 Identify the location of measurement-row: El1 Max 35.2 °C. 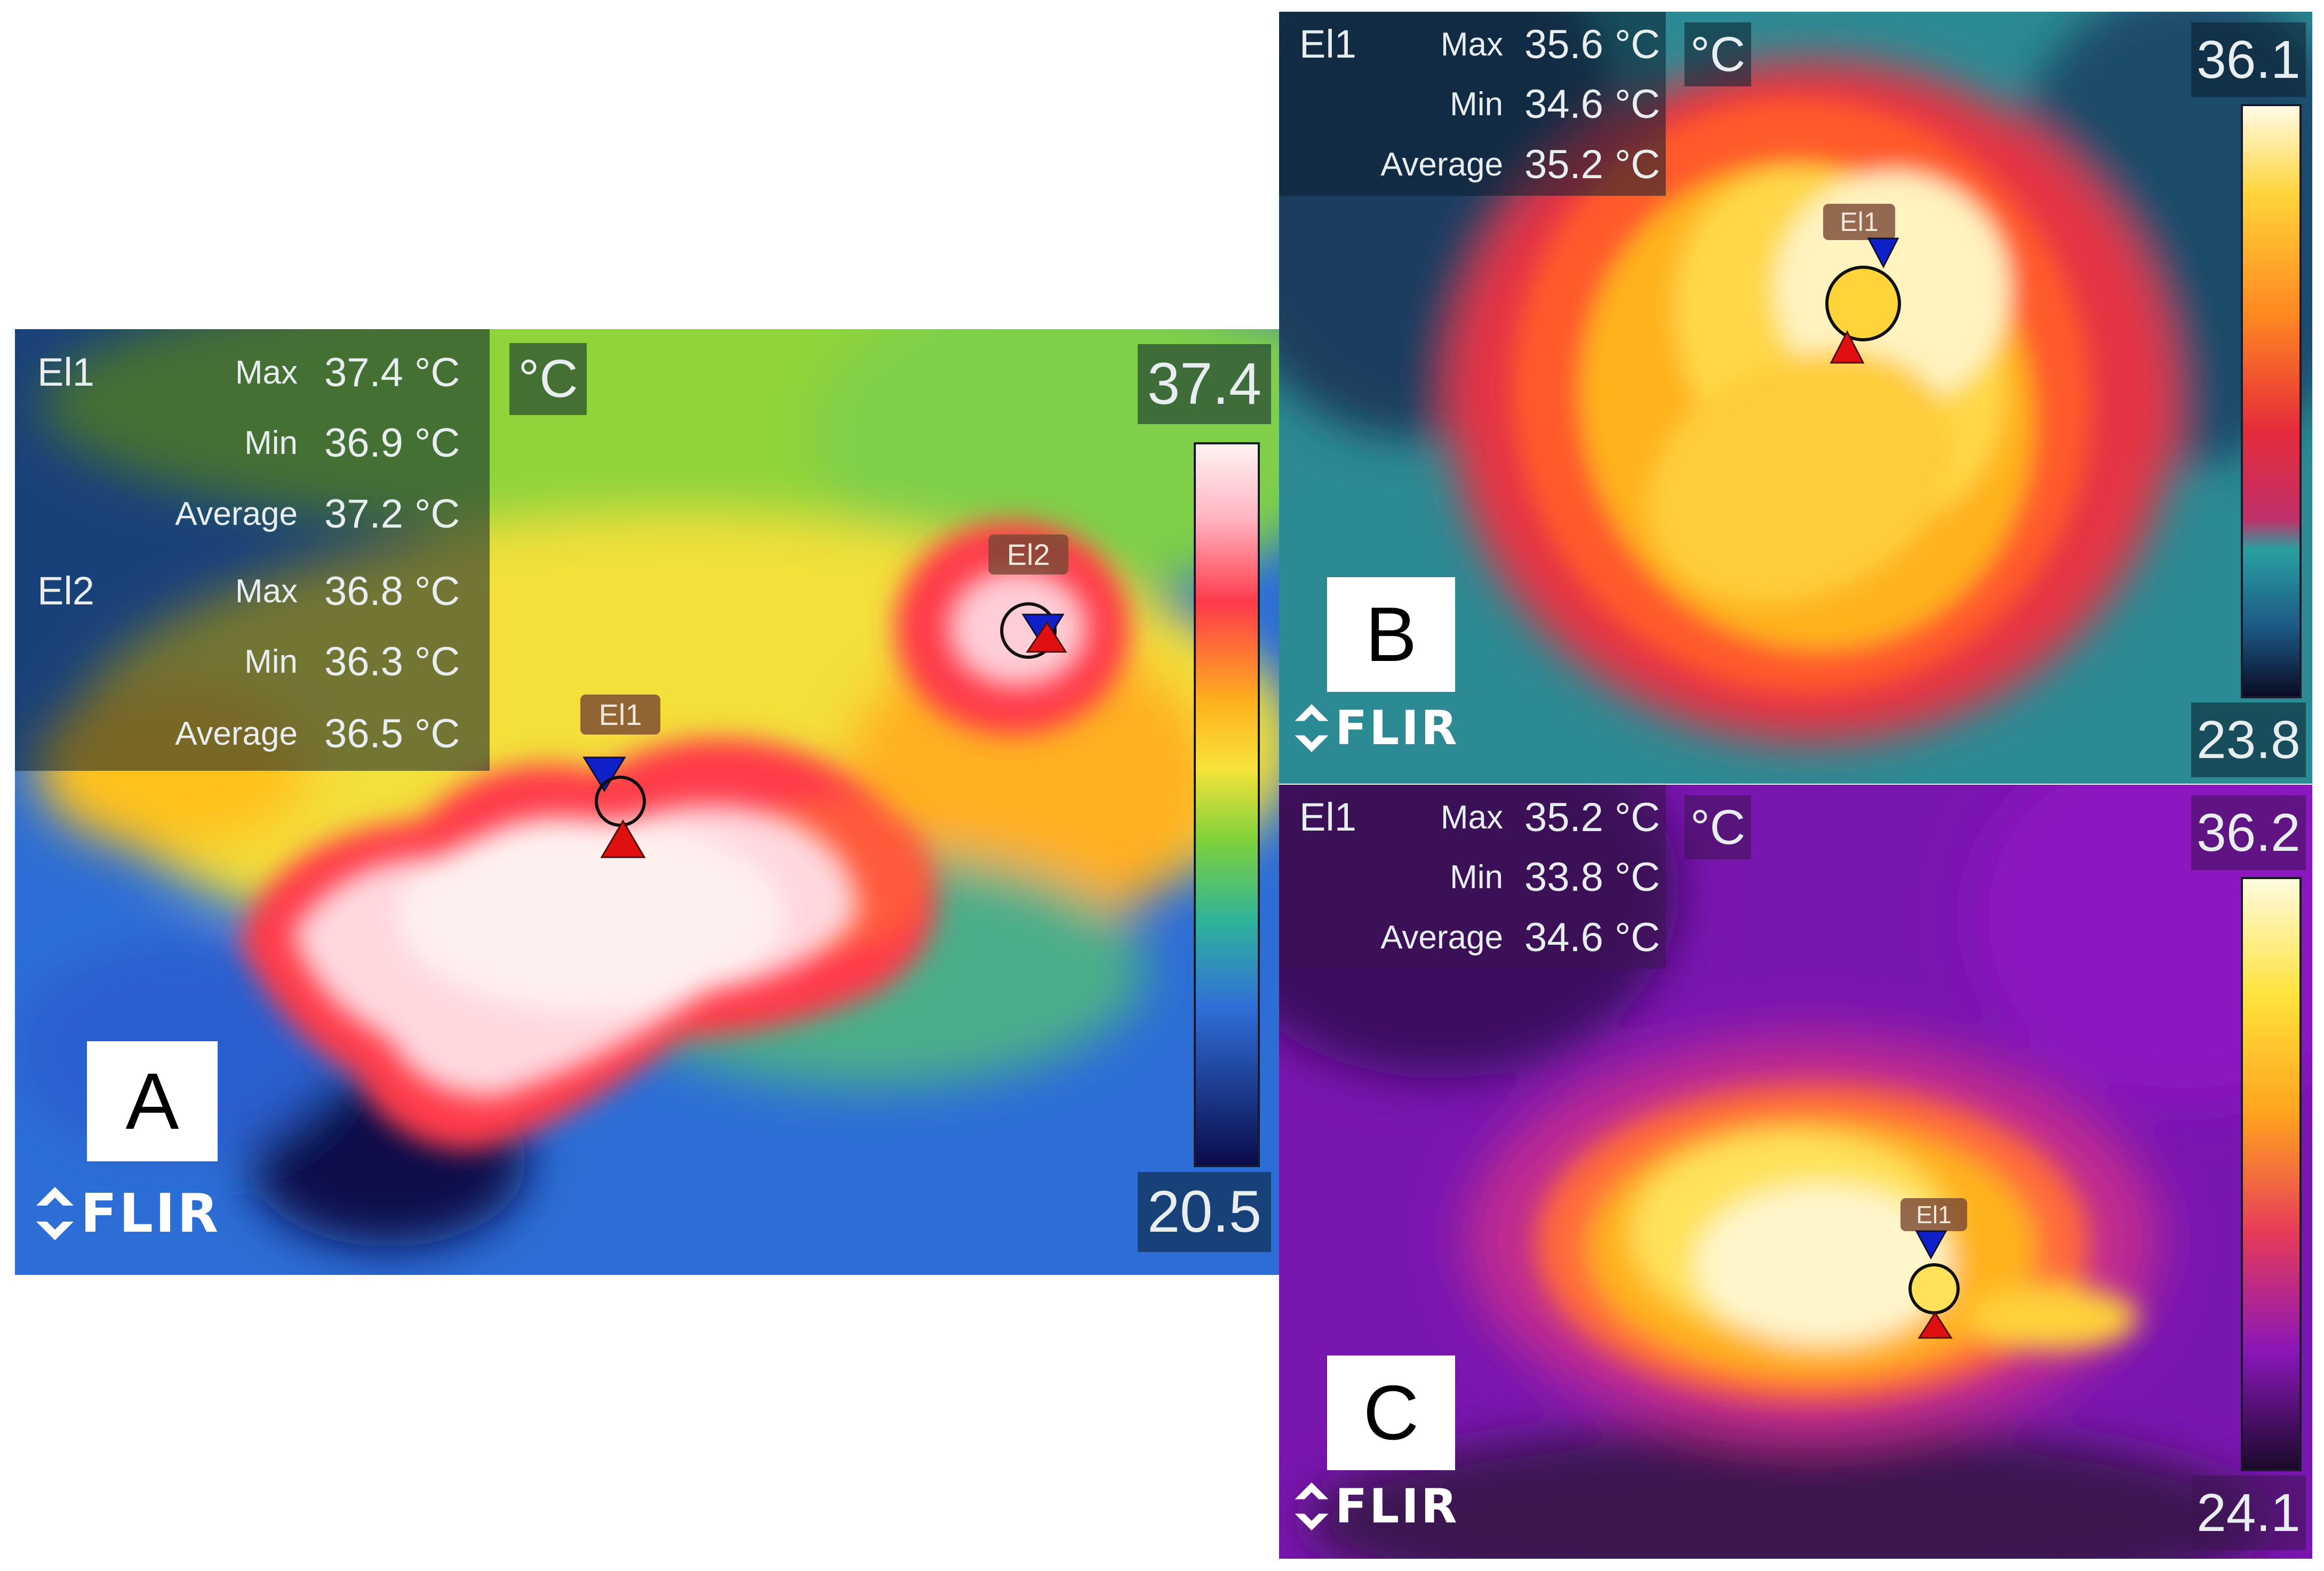
(1473, 818).